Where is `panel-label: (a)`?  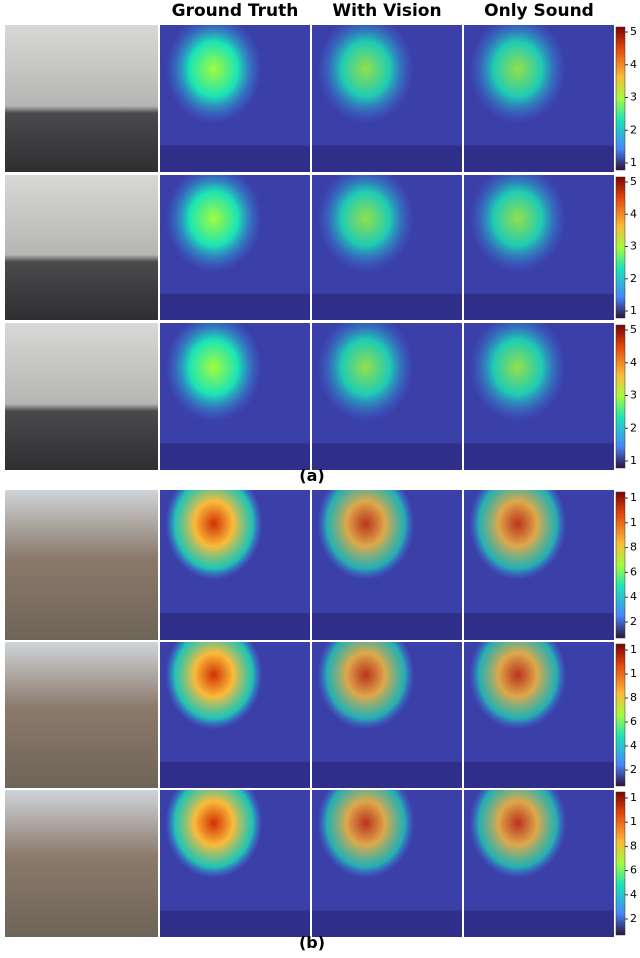 panel-label: (a) is located at coordinates (311, 475).